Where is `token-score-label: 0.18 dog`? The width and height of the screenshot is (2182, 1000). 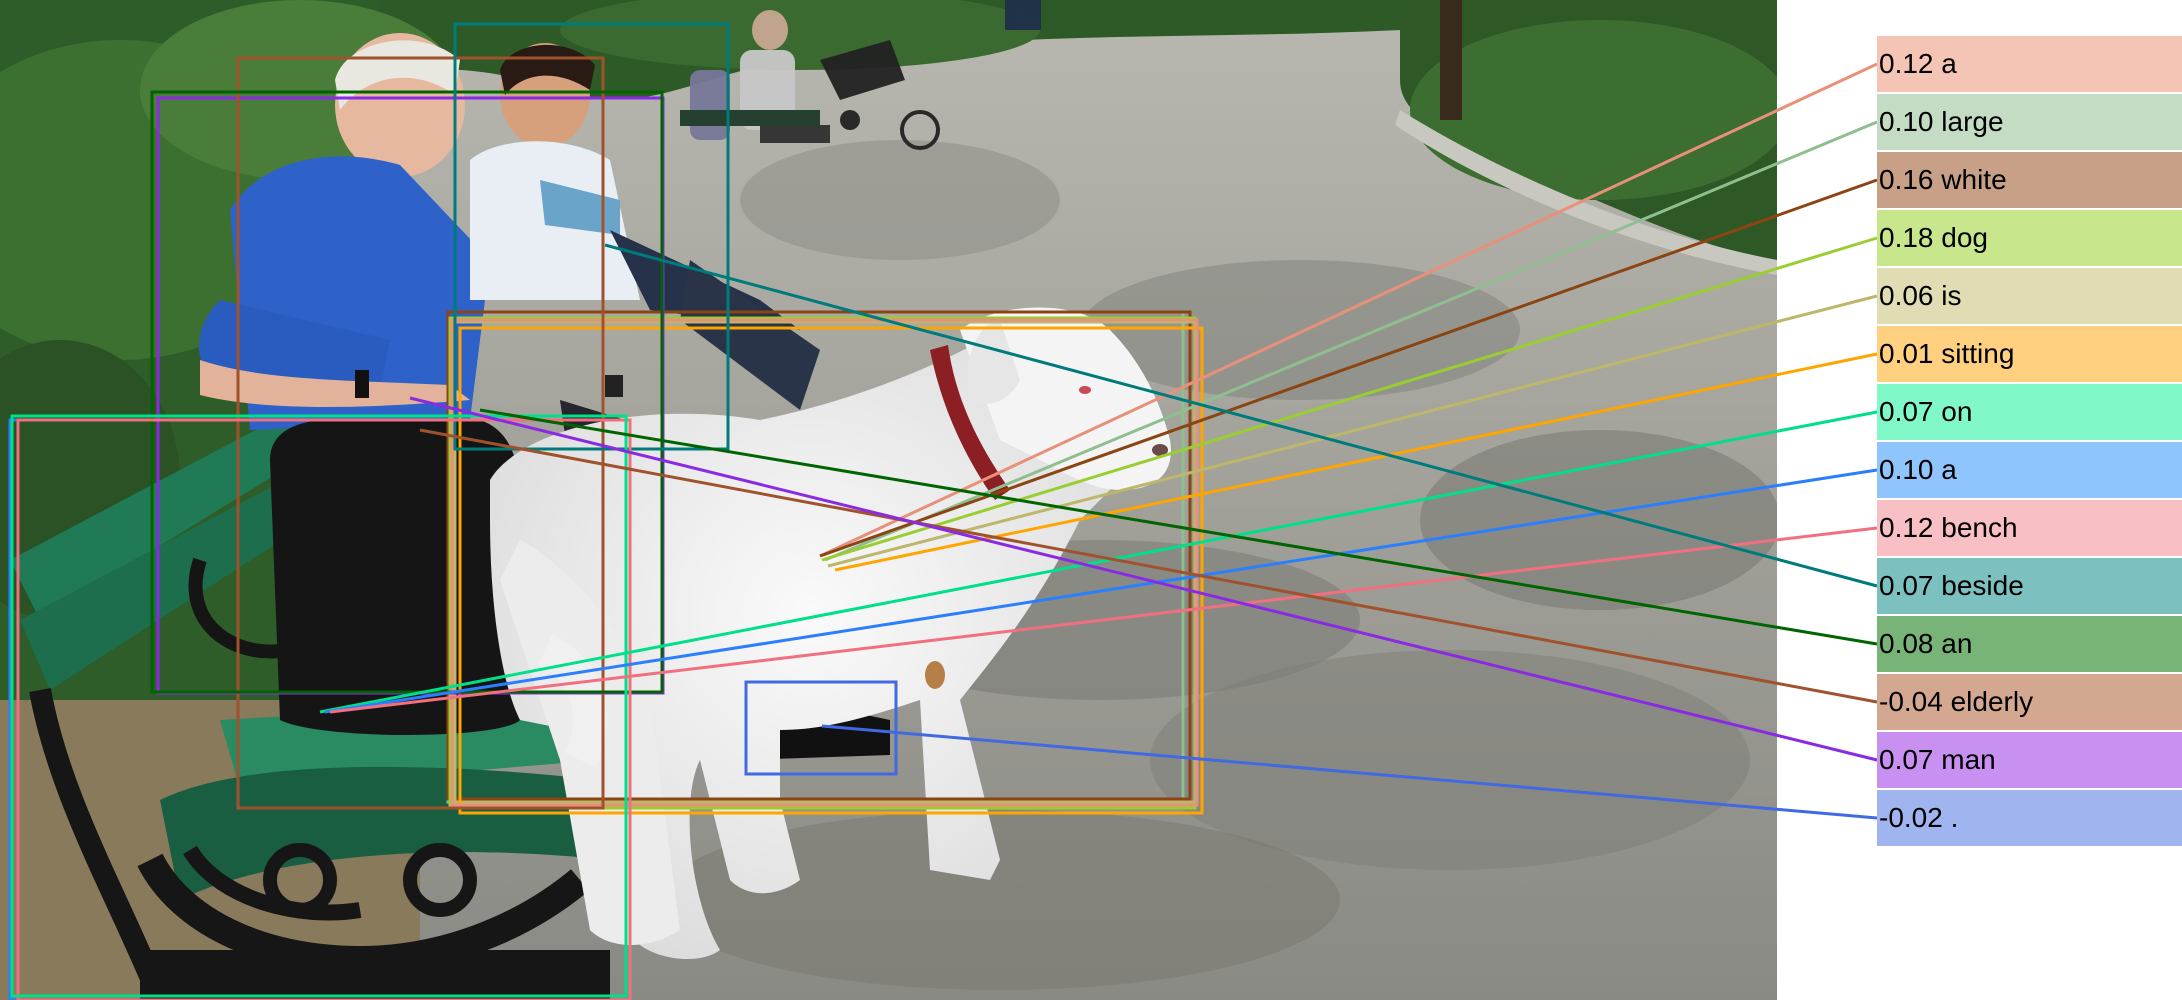
token-score-label: 0.18 dog is located at coordinates (2029, 238).